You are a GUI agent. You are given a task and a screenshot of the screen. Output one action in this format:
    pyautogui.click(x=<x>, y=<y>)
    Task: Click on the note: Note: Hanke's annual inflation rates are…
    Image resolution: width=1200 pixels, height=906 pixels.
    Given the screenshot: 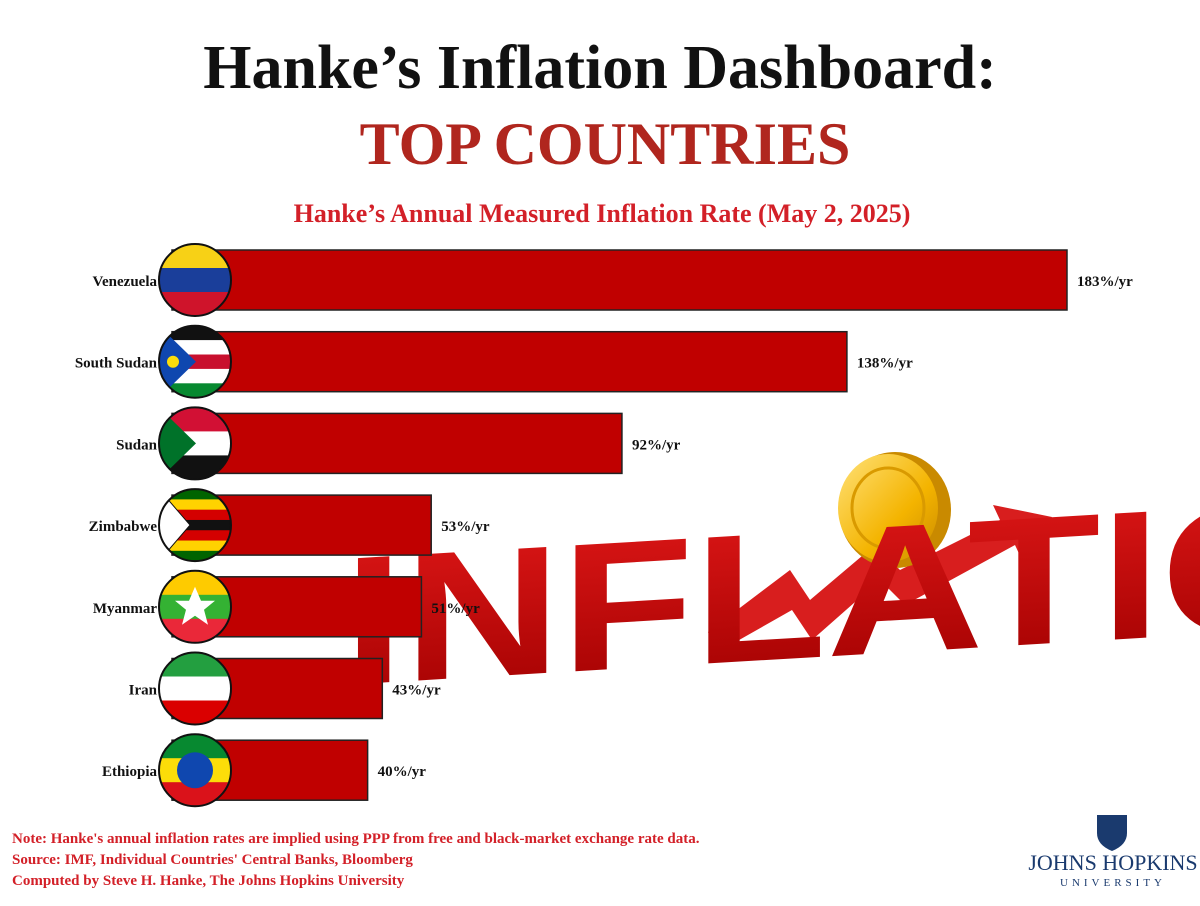 What is the action you would take?
    pyautogui.click(x=356, y=839)
    